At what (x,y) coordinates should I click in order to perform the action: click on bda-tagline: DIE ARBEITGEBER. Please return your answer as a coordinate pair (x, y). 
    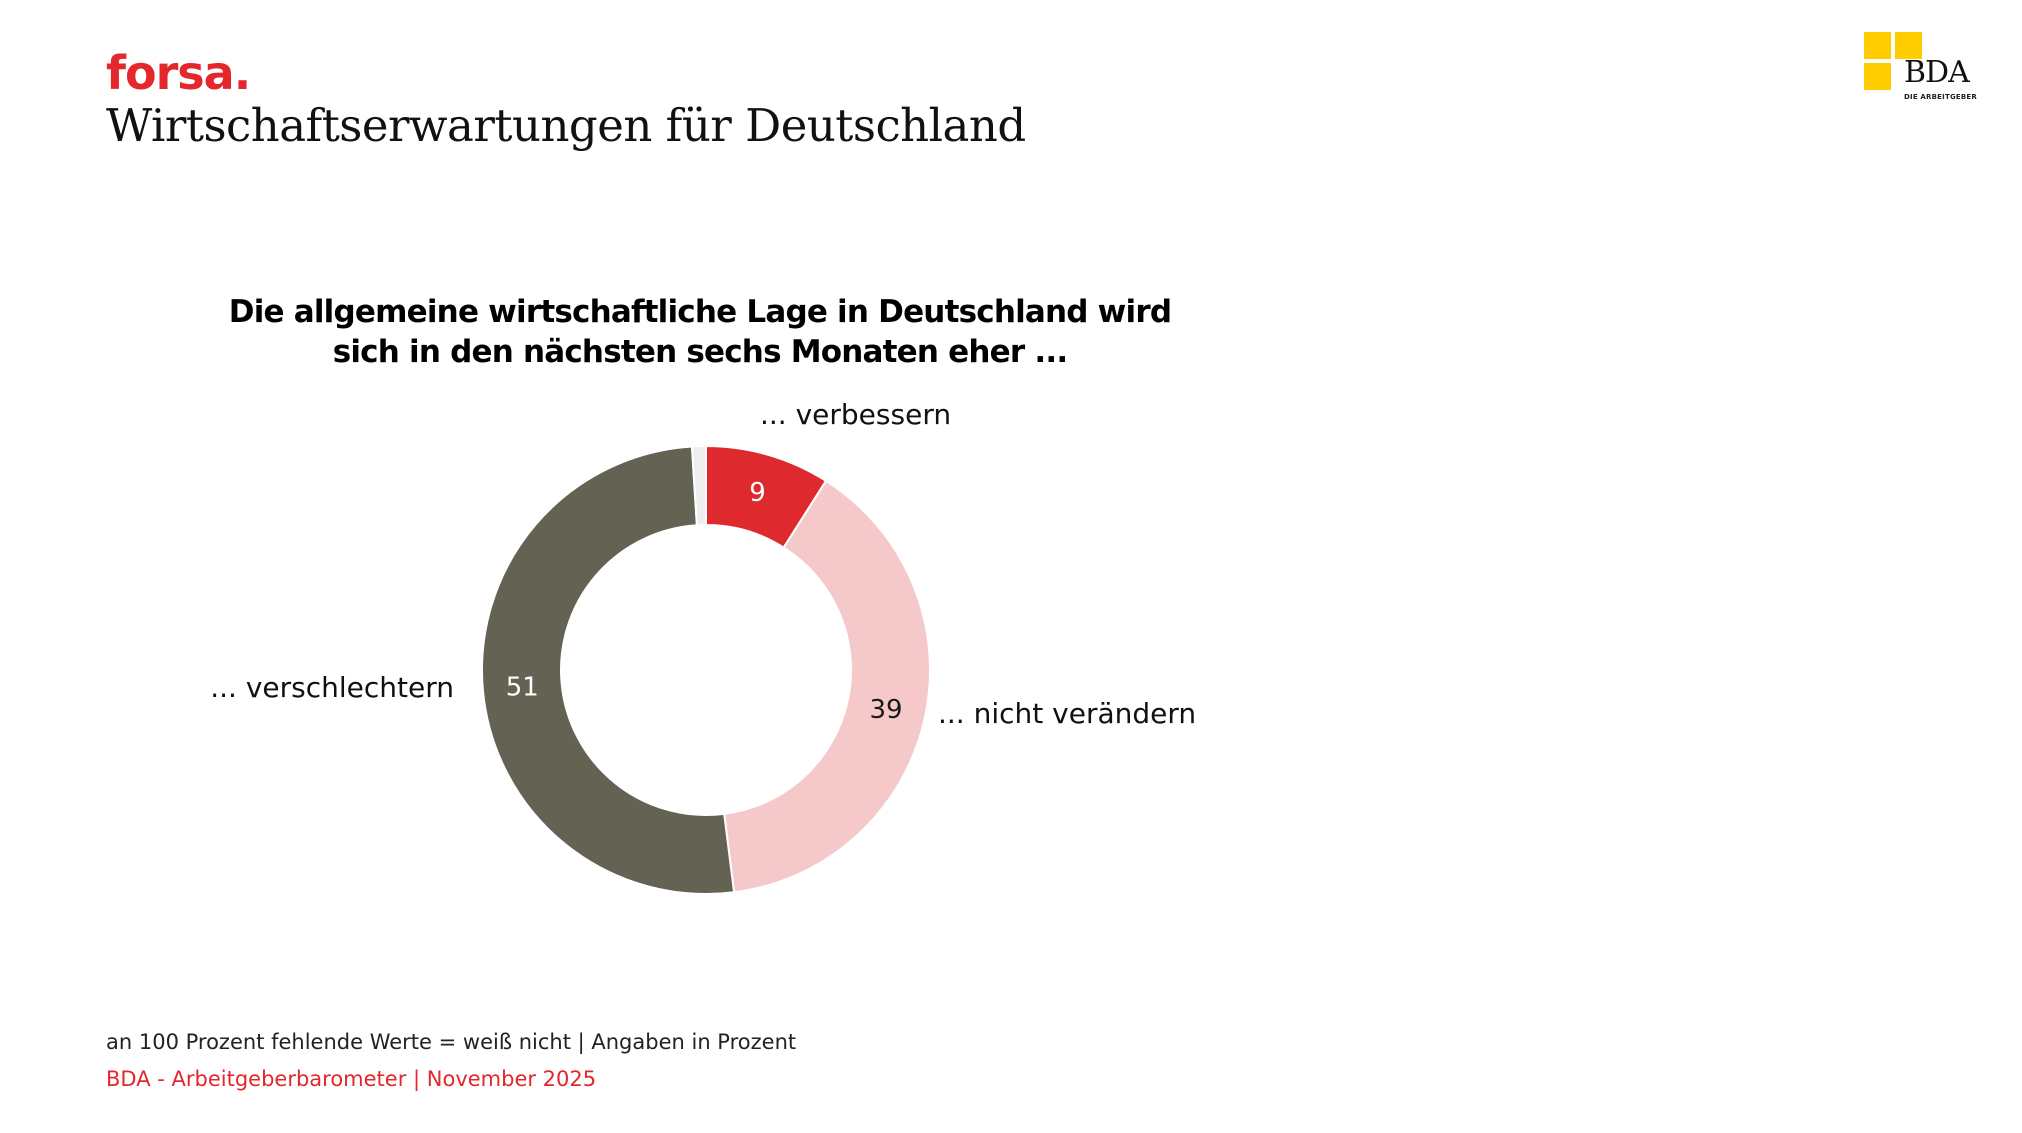
    Looking at the image, I should click on (1940, 97).